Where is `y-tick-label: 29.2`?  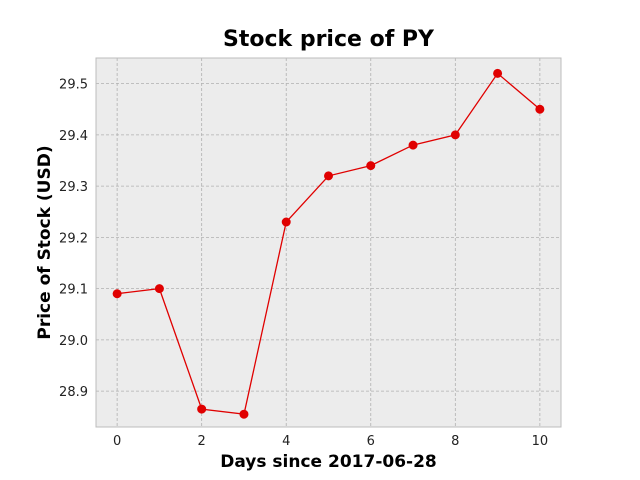
y-tick-label: 29.2 is located at coordinates (73, 238).